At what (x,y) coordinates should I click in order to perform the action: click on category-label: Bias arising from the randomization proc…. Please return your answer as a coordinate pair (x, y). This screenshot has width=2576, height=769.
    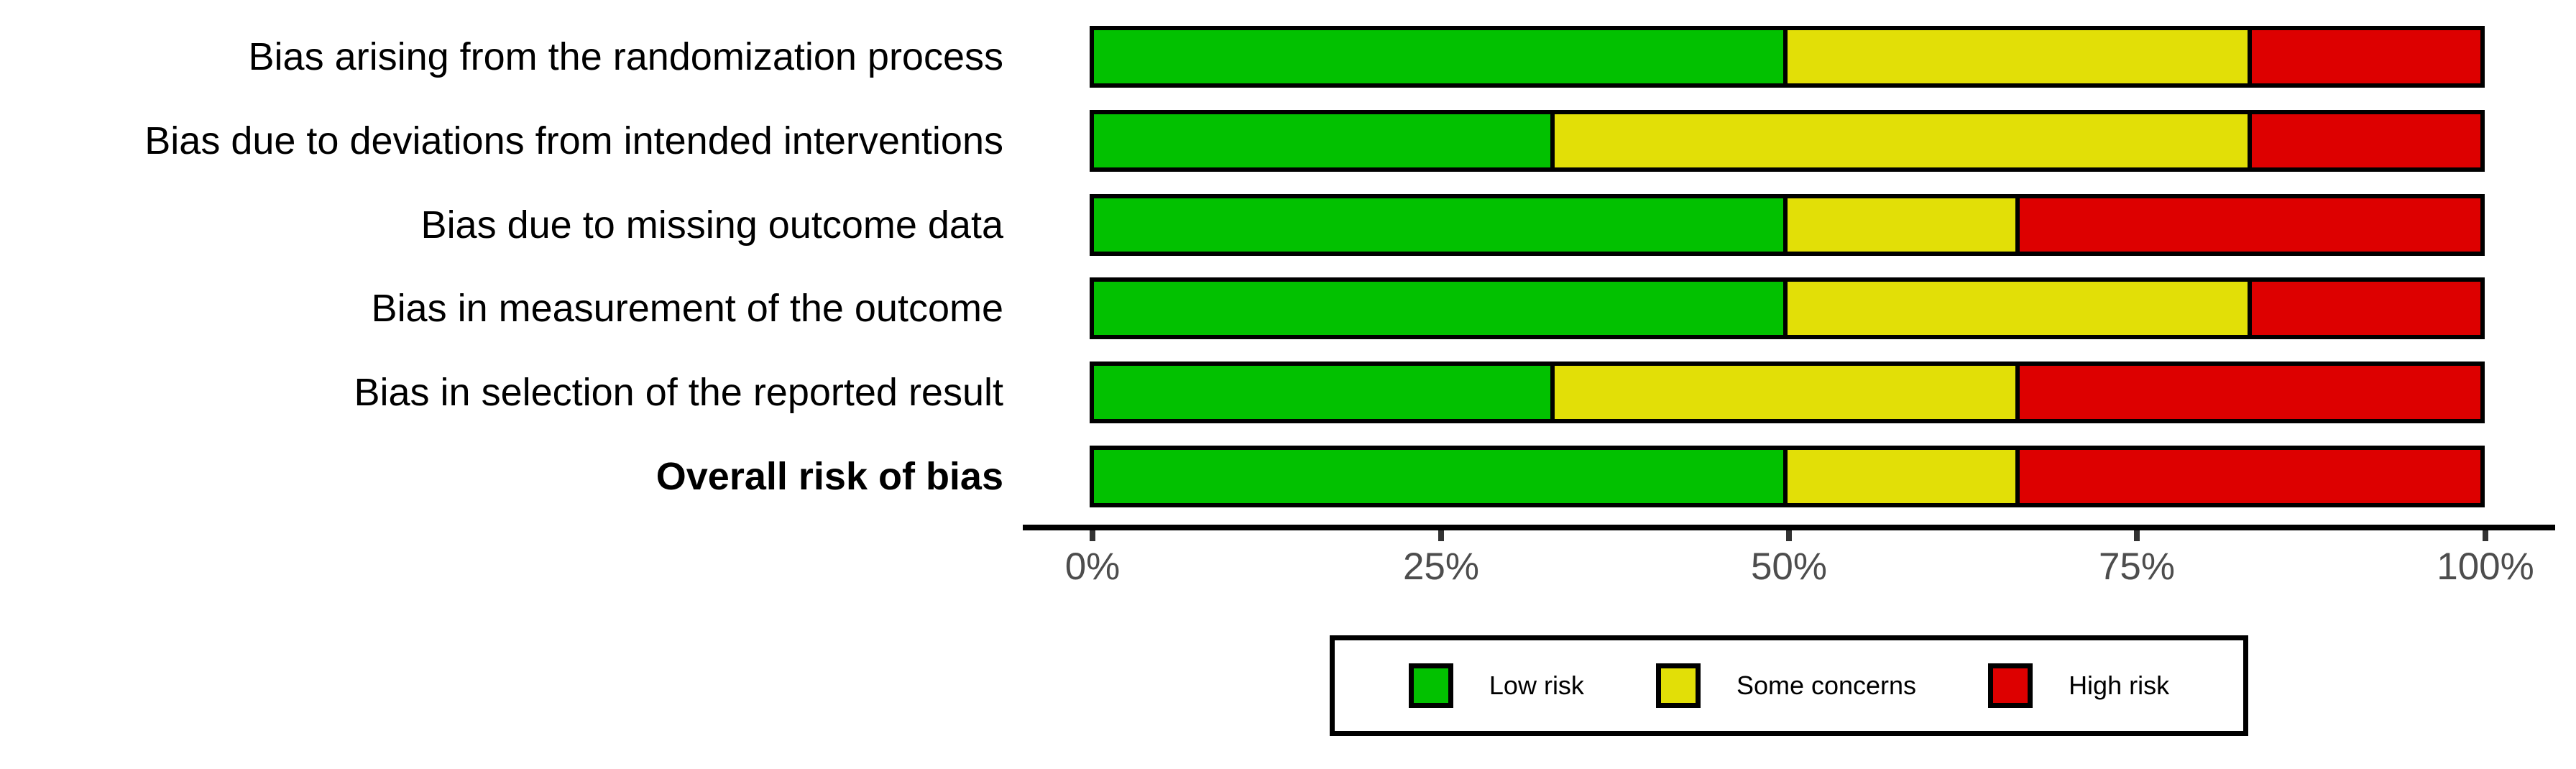
    Looking at the image, I should click on (625, 56).